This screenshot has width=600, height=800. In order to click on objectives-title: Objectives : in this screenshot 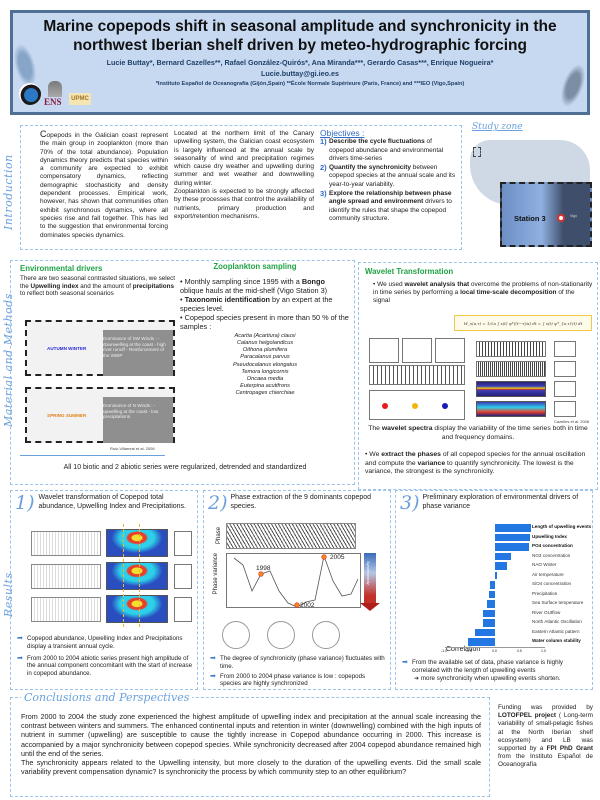, I will do `click(342, 133)`.